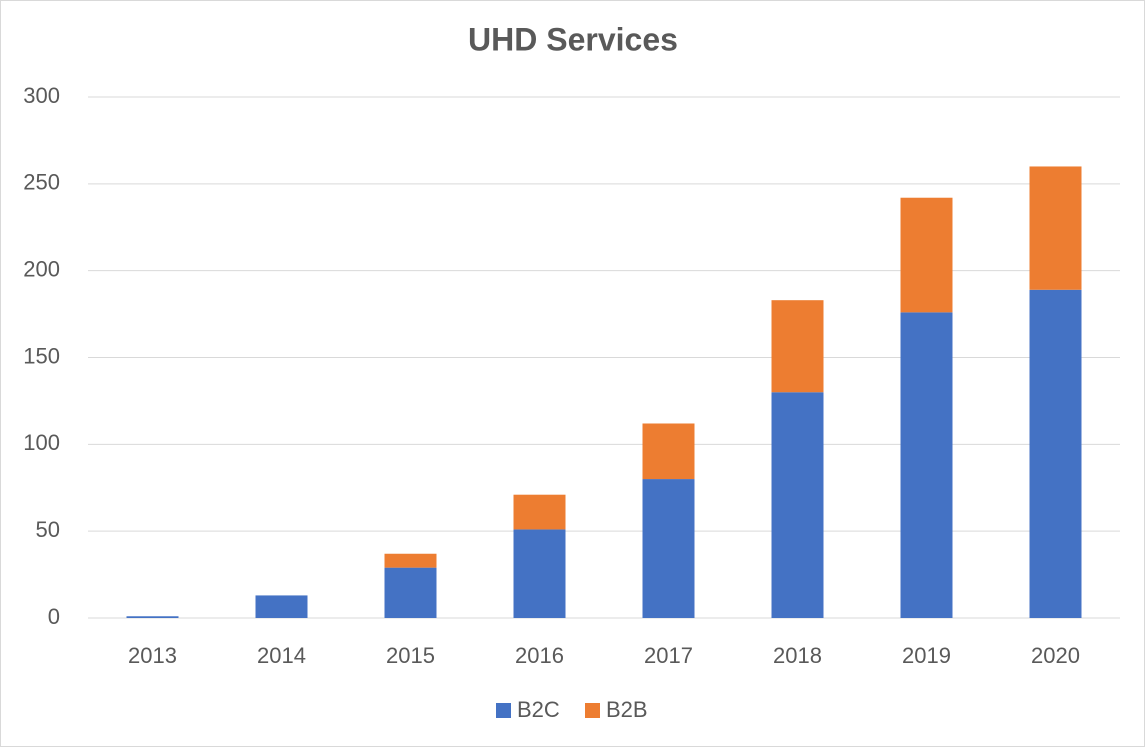 This screenshot has height=747, width=1145. Describe the element at coordinates (410, 655) in the screenshot. I see `x-tick-label: 2015` at that location.